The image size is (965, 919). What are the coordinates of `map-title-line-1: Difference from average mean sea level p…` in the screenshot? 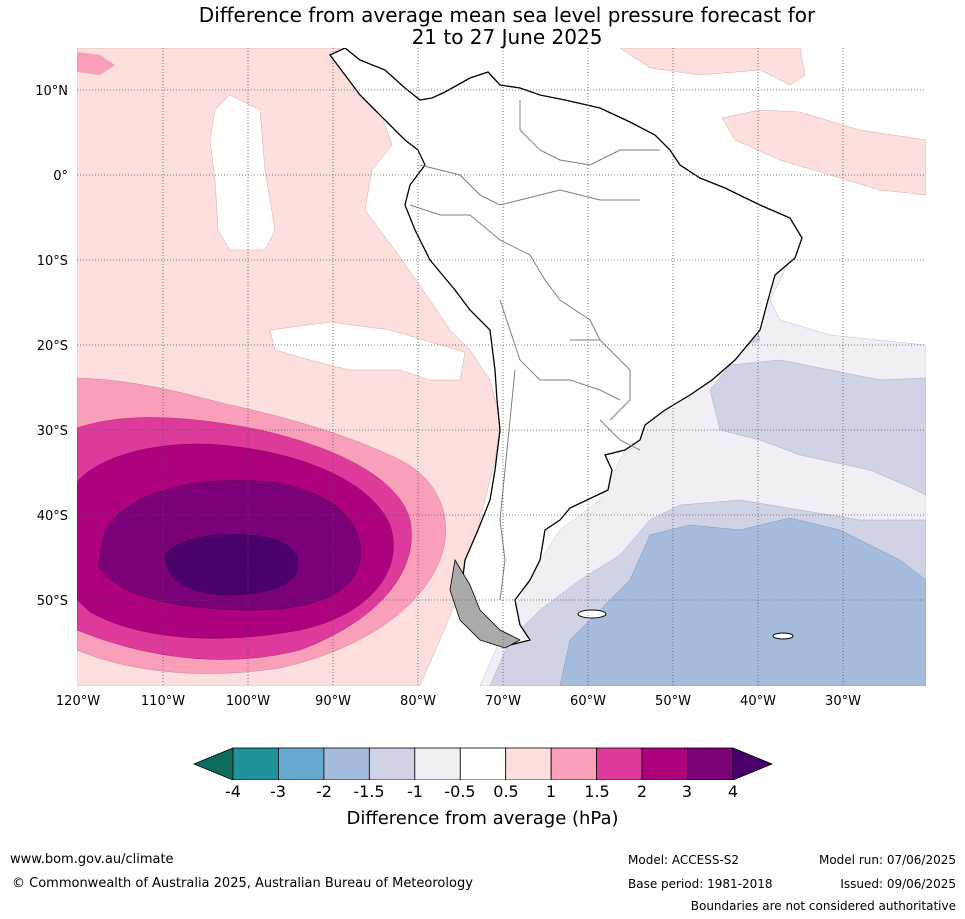 It's located at (507, 15).